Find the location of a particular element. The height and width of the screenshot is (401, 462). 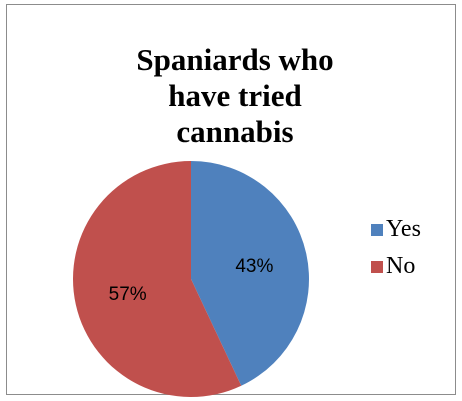

legend-swatch-yes is located at coordinates (377, 230).